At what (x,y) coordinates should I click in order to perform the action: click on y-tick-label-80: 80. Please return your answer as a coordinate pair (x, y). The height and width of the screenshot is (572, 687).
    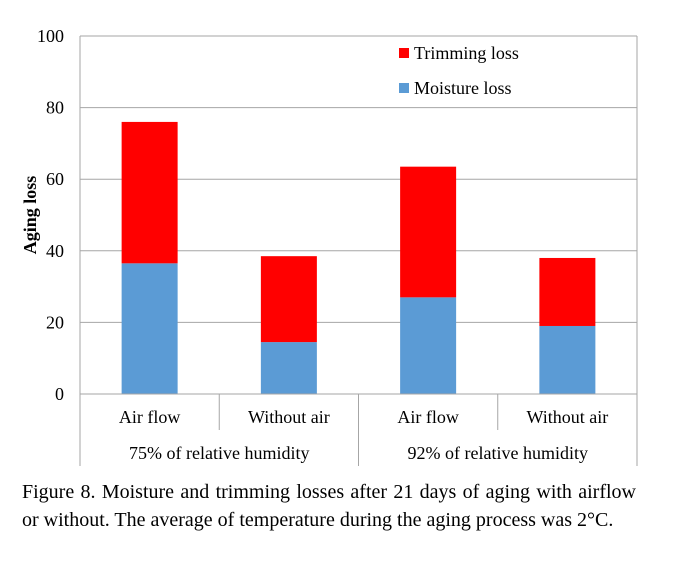
    Looking at the image, I should click on (55, 108).